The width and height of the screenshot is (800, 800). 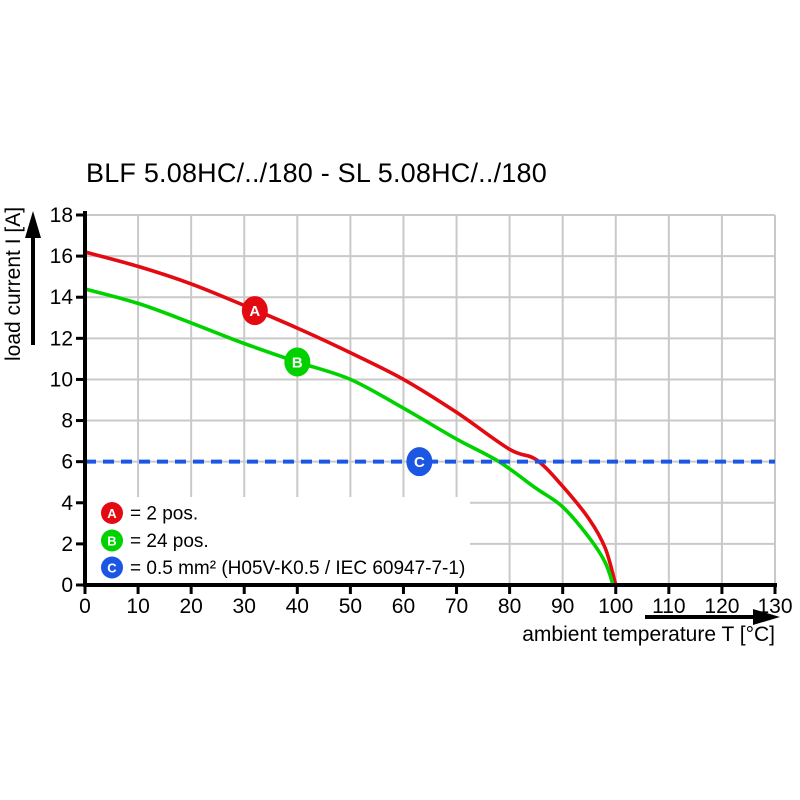 What do you see at coordinates (774, 606) in the screenshot?
I see `x-tick-label: 130` at bounding box center [774, 606].